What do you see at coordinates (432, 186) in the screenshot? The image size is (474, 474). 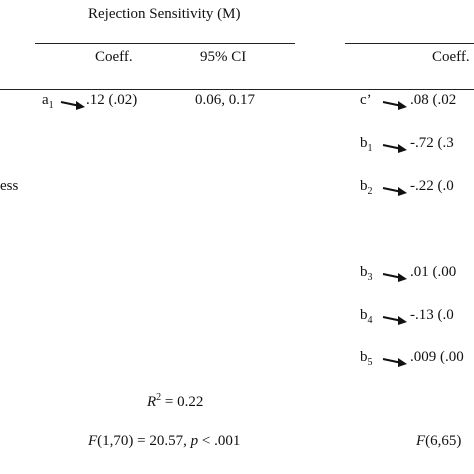 I see `coeff: -.22 (.0` at bounding box center [432, 186].